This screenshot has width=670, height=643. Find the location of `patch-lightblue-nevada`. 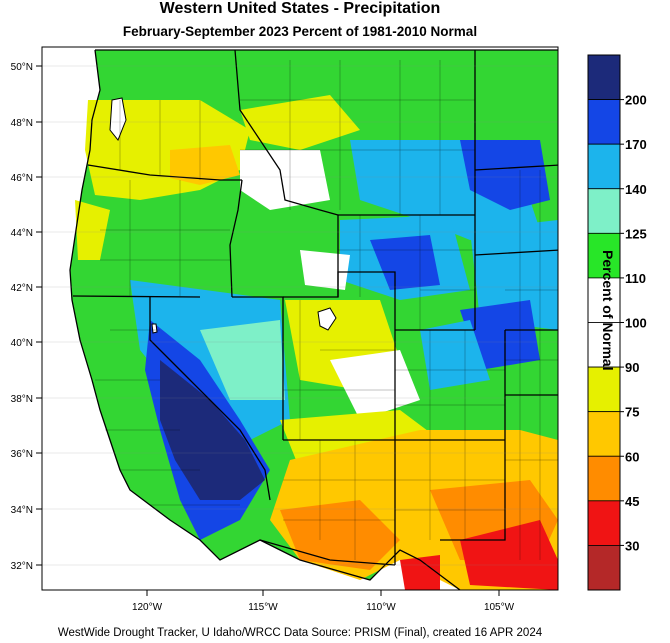

patch-lightblue-nevada is located at coordinates (210, 365).